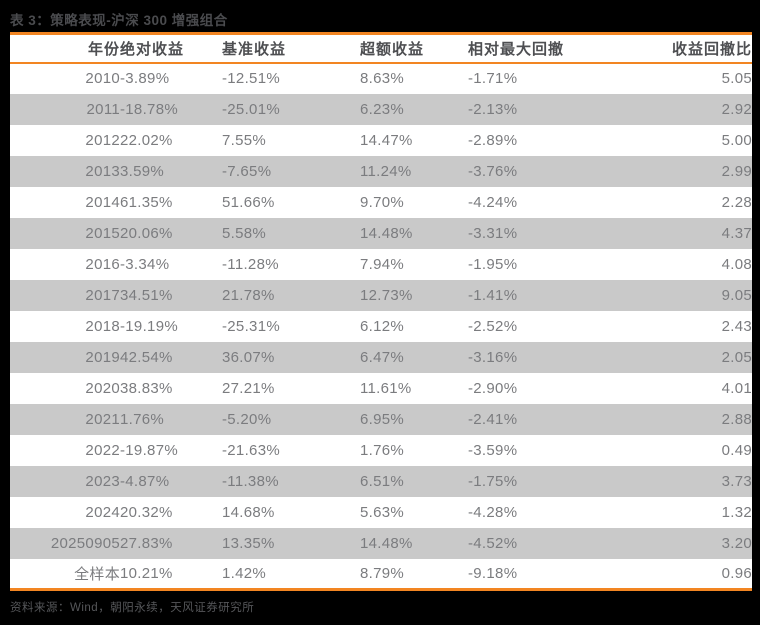 The height and width of the screenshot is (625, 760). I want to click on cell: -3.34%, so click(145, 264).